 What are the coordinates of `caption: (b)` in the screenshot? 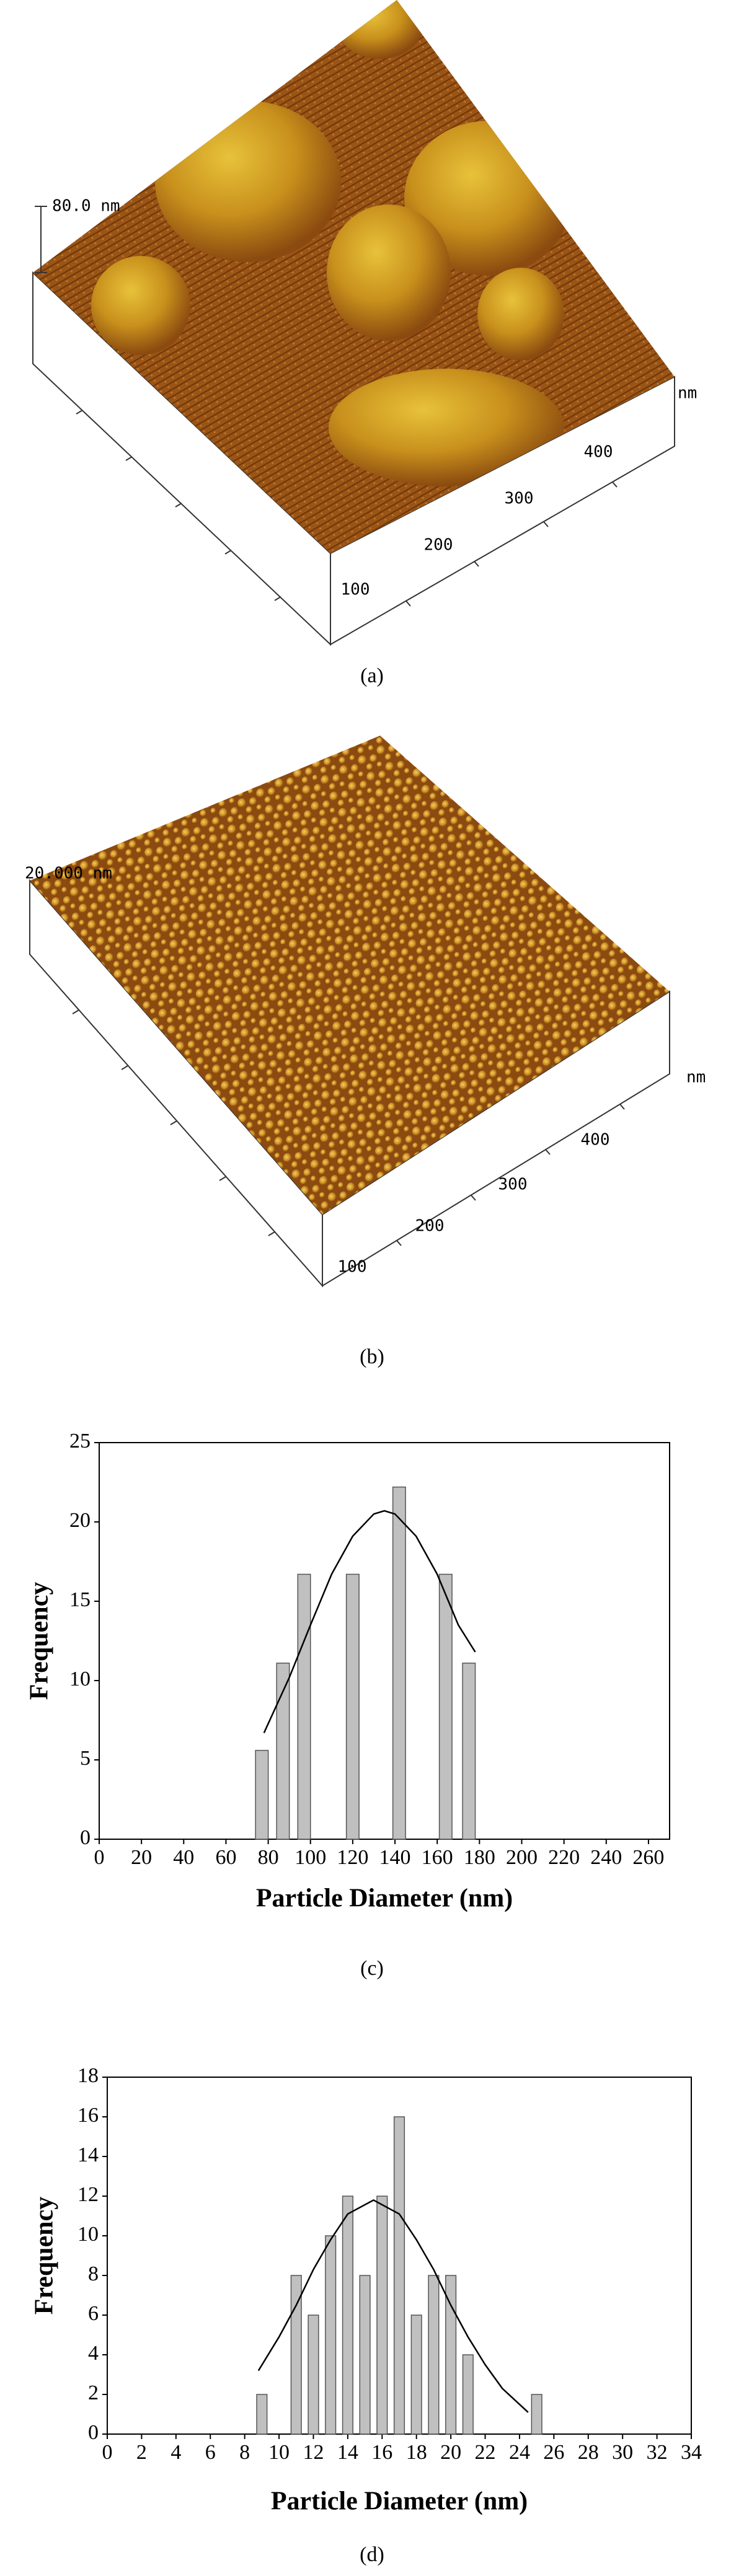 It's located at (372, 1357).